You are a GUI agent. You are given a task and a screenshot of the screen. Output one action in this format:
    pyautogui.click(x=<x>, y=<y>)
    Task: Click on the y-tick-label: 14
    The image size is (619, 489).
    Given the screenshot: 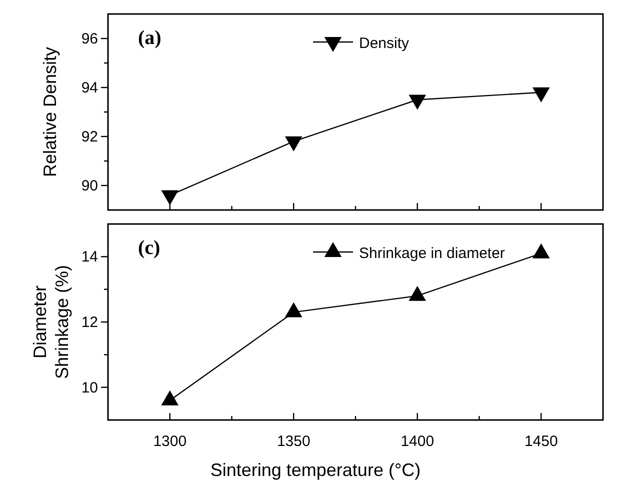 What is the action you would take?
    pyautogui.click(x=89, y=257)
    